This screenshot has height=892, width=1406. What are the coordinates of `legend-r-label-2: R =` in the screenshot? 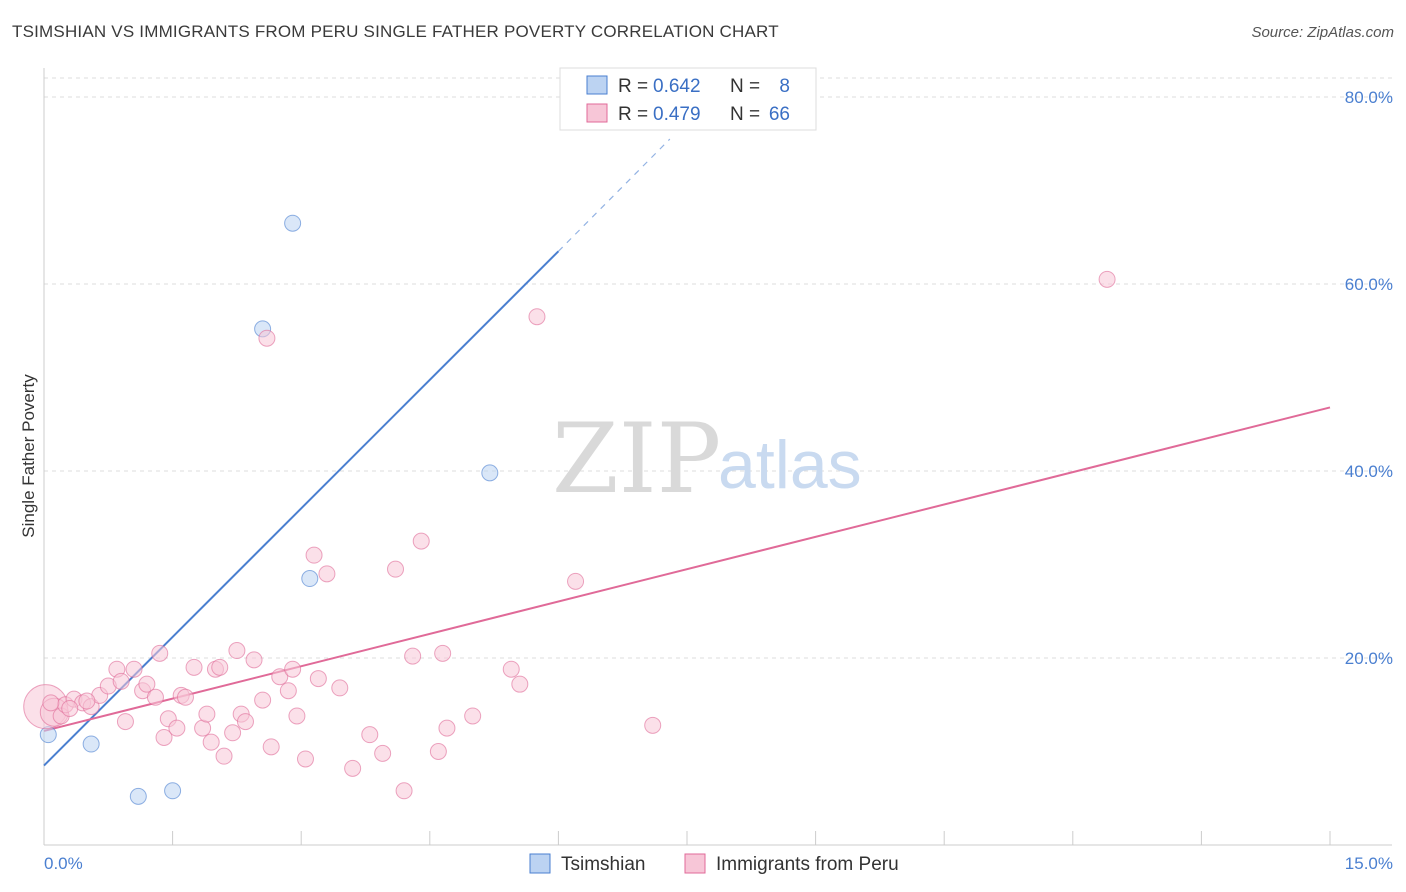 It's located at (633, 114).